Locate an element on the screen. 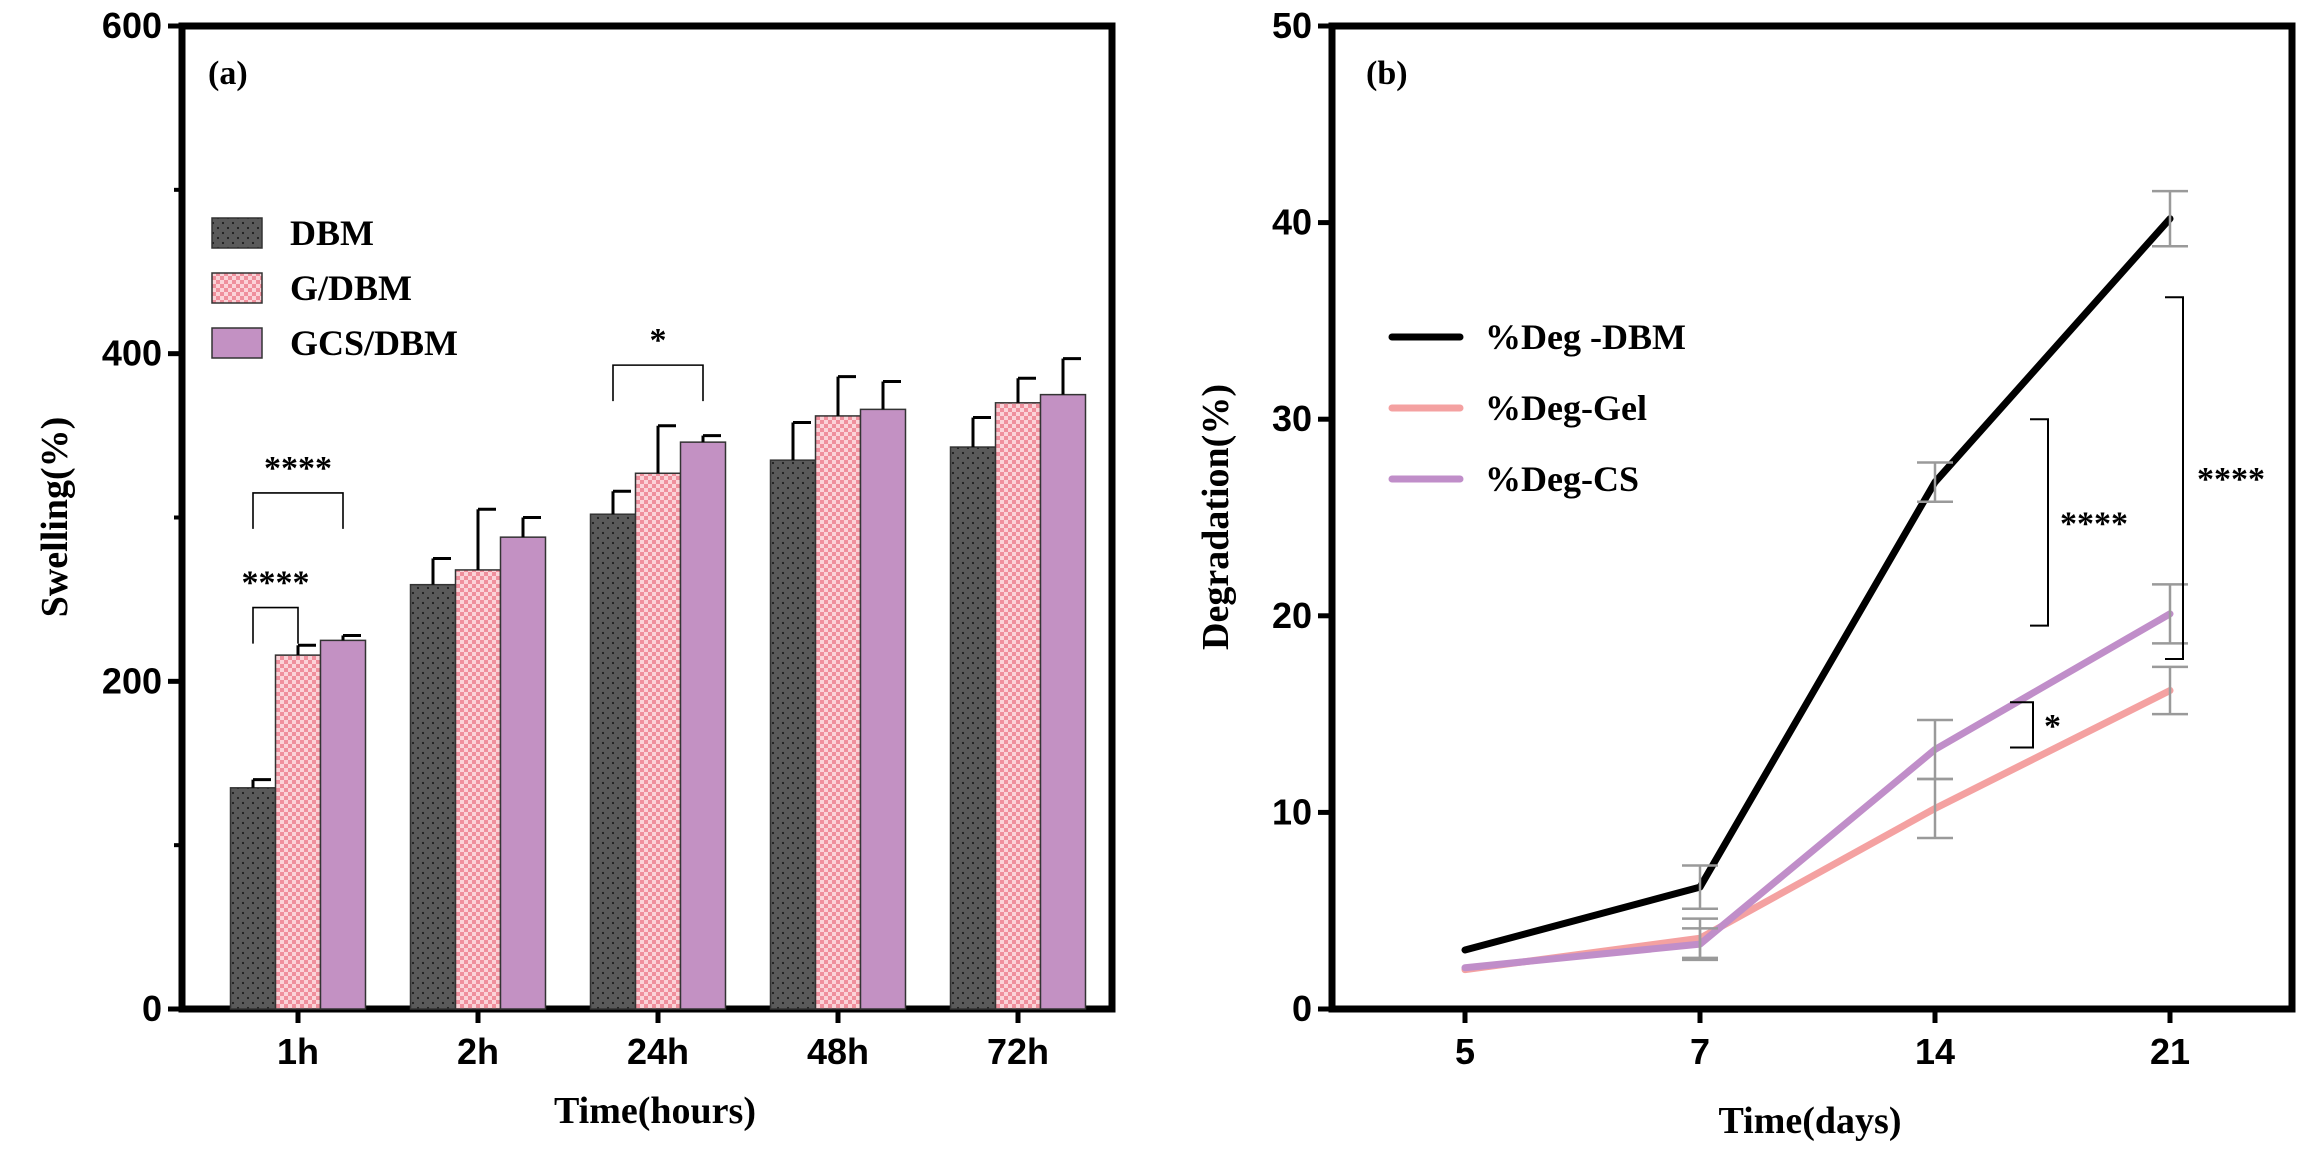 This screenshot has width=2317, height=1155. panel-a-legend-entry: DBM is located at coordinates (332, 233).